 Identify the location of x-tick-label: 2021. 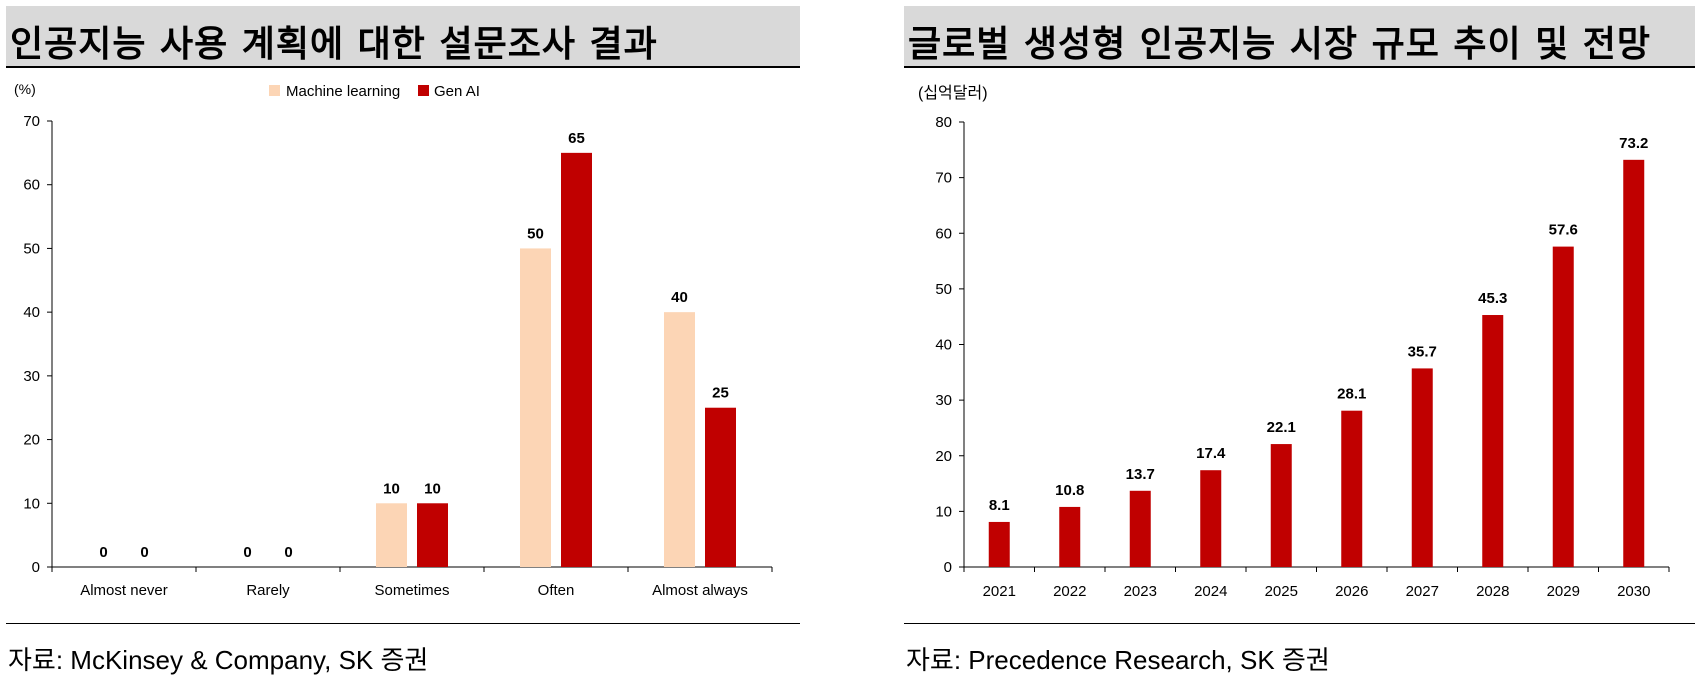
(999, 591).